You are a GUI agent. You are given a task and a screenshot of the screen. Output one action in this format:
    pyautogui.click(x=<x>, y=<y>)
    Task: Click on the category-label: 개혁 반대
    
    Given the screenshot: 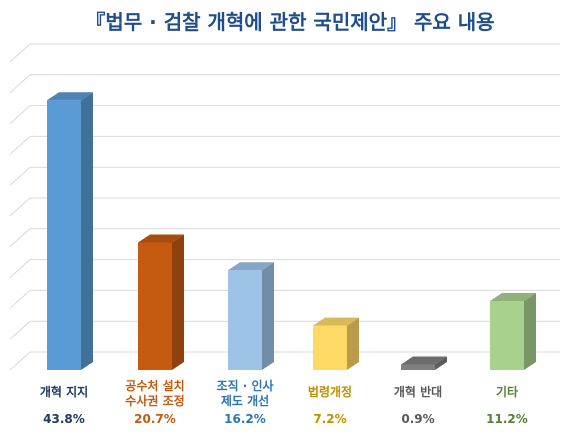 What is the action you would take?
    pyautogui.click(x=418, y=392)
    